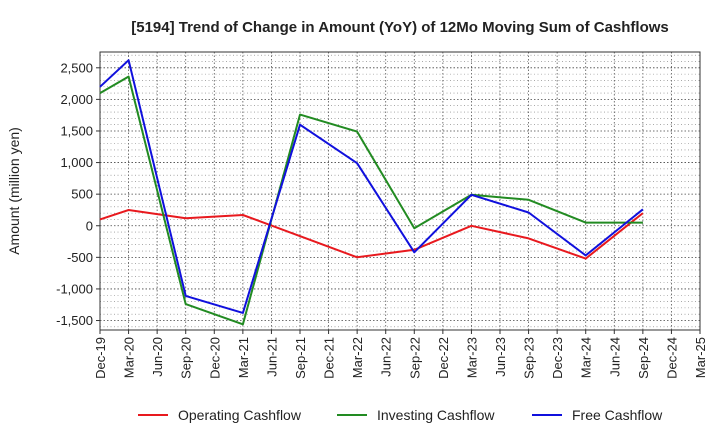 The image size is (720, 440). What do you see at coordinates (529, 358) in the screenshot?
I see `x-tick-label: Sep-23` at bounding box center [529, 358].